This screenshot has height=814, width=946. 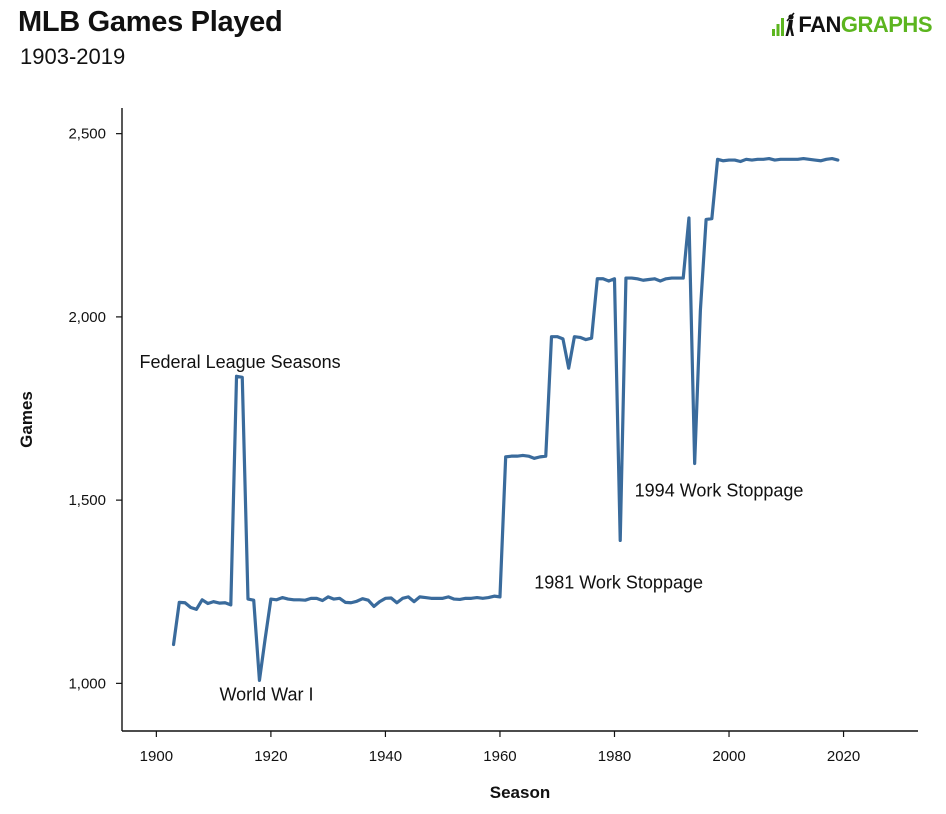 I want to click on x-tick-label: 1960, so click(x=499, y=756).